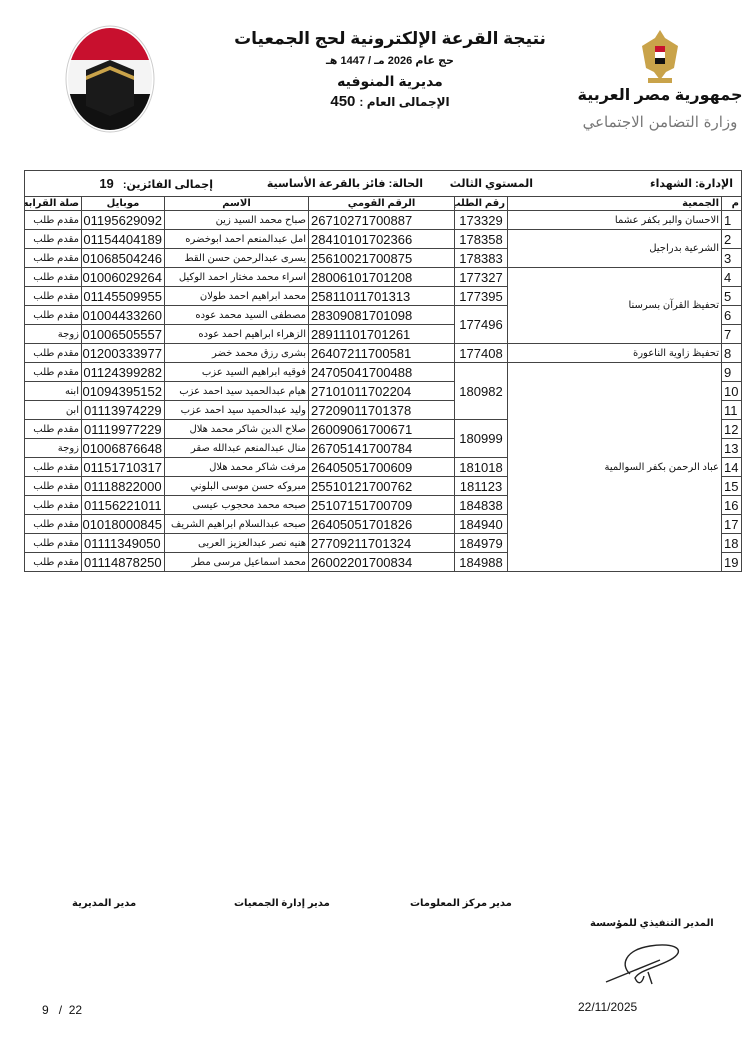 This screenshot has width=750, height=1061. What do you see at coordinates (53, 334) in the screenshot?
I see `relation-cell: زوجة` at bounding box center [53, 334].